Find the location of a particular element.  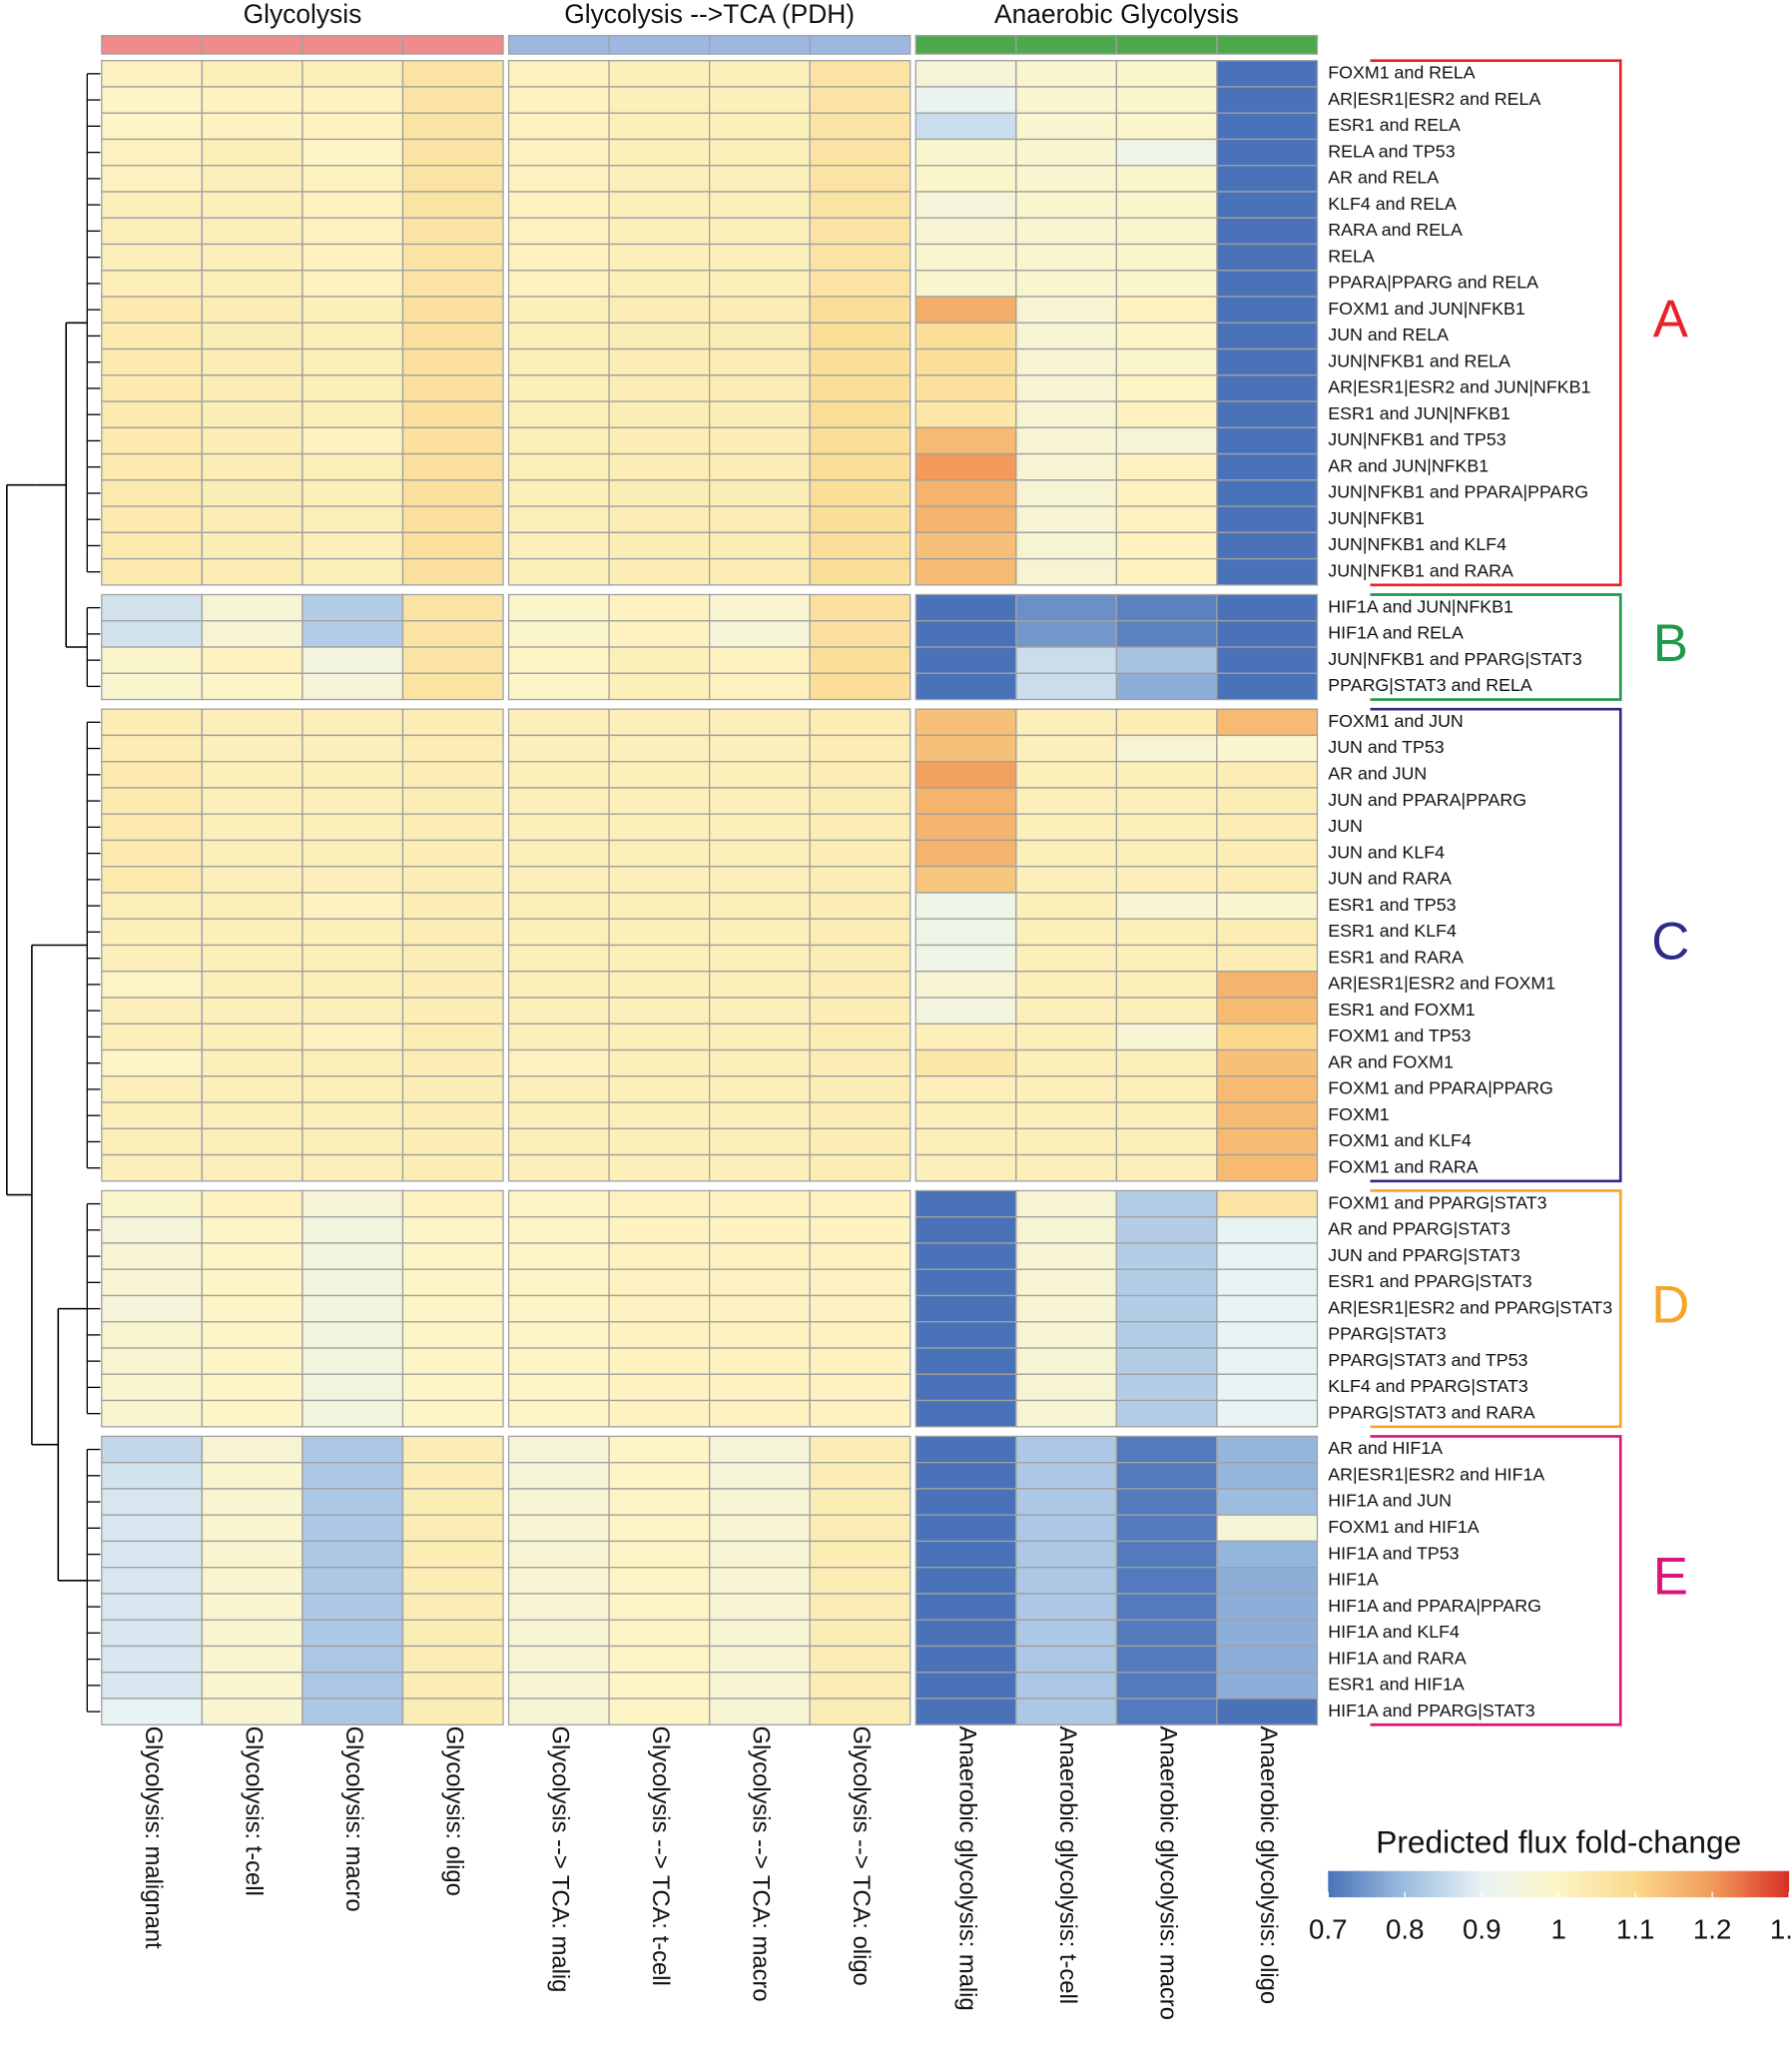

row-label: RARA and RELA is located at coordinates (1396, 230).